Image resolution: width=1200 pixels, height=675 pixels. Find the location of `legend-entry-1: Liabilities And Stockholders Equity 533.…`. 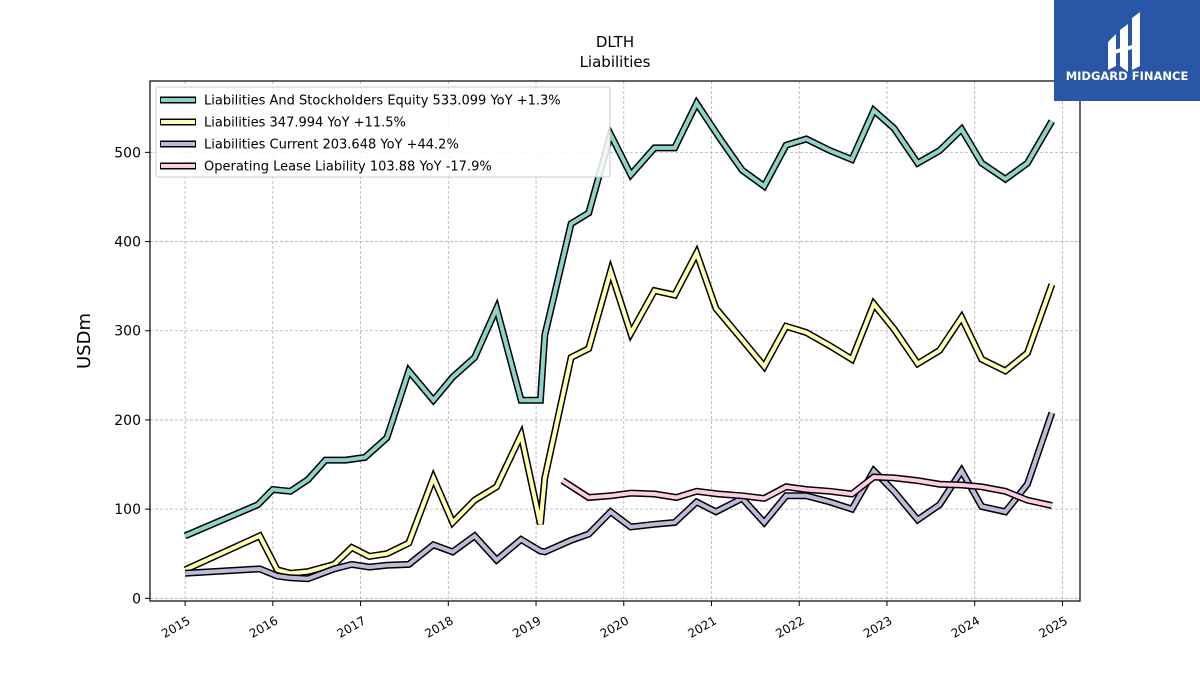

legend-entry-1: Liabilities And Stockholders Equity 533.… is located at coordinates (382, 101).